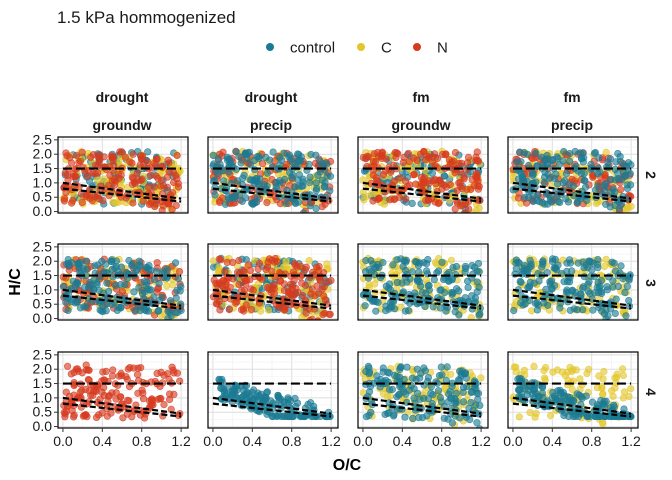  I want to click on x-tick-label: 1.2, so click(181, 441).